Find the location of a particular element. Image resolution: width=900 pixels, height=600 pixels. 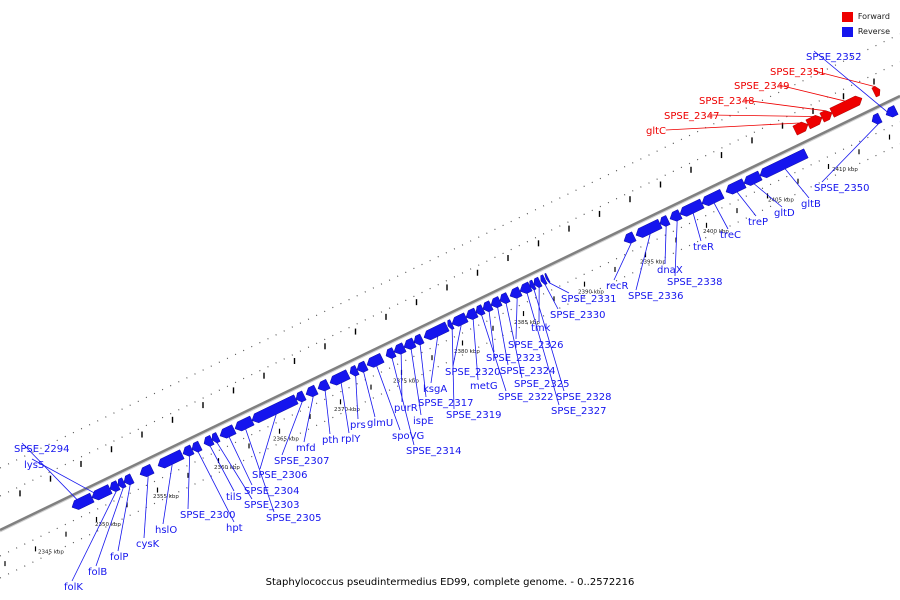

gene-label-SPSE_2304: SPSE_2304 is located at coordinates (272, 491).